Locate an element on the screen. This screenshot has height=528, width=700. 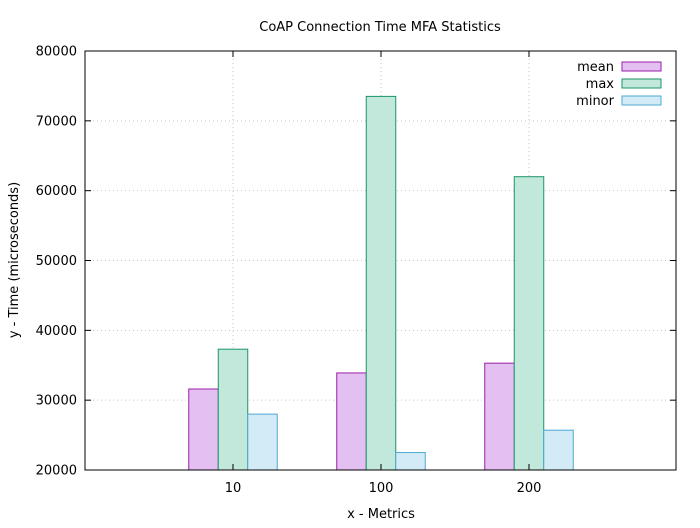
y-tick-label: 70000 is located at coordinates (56, 121).